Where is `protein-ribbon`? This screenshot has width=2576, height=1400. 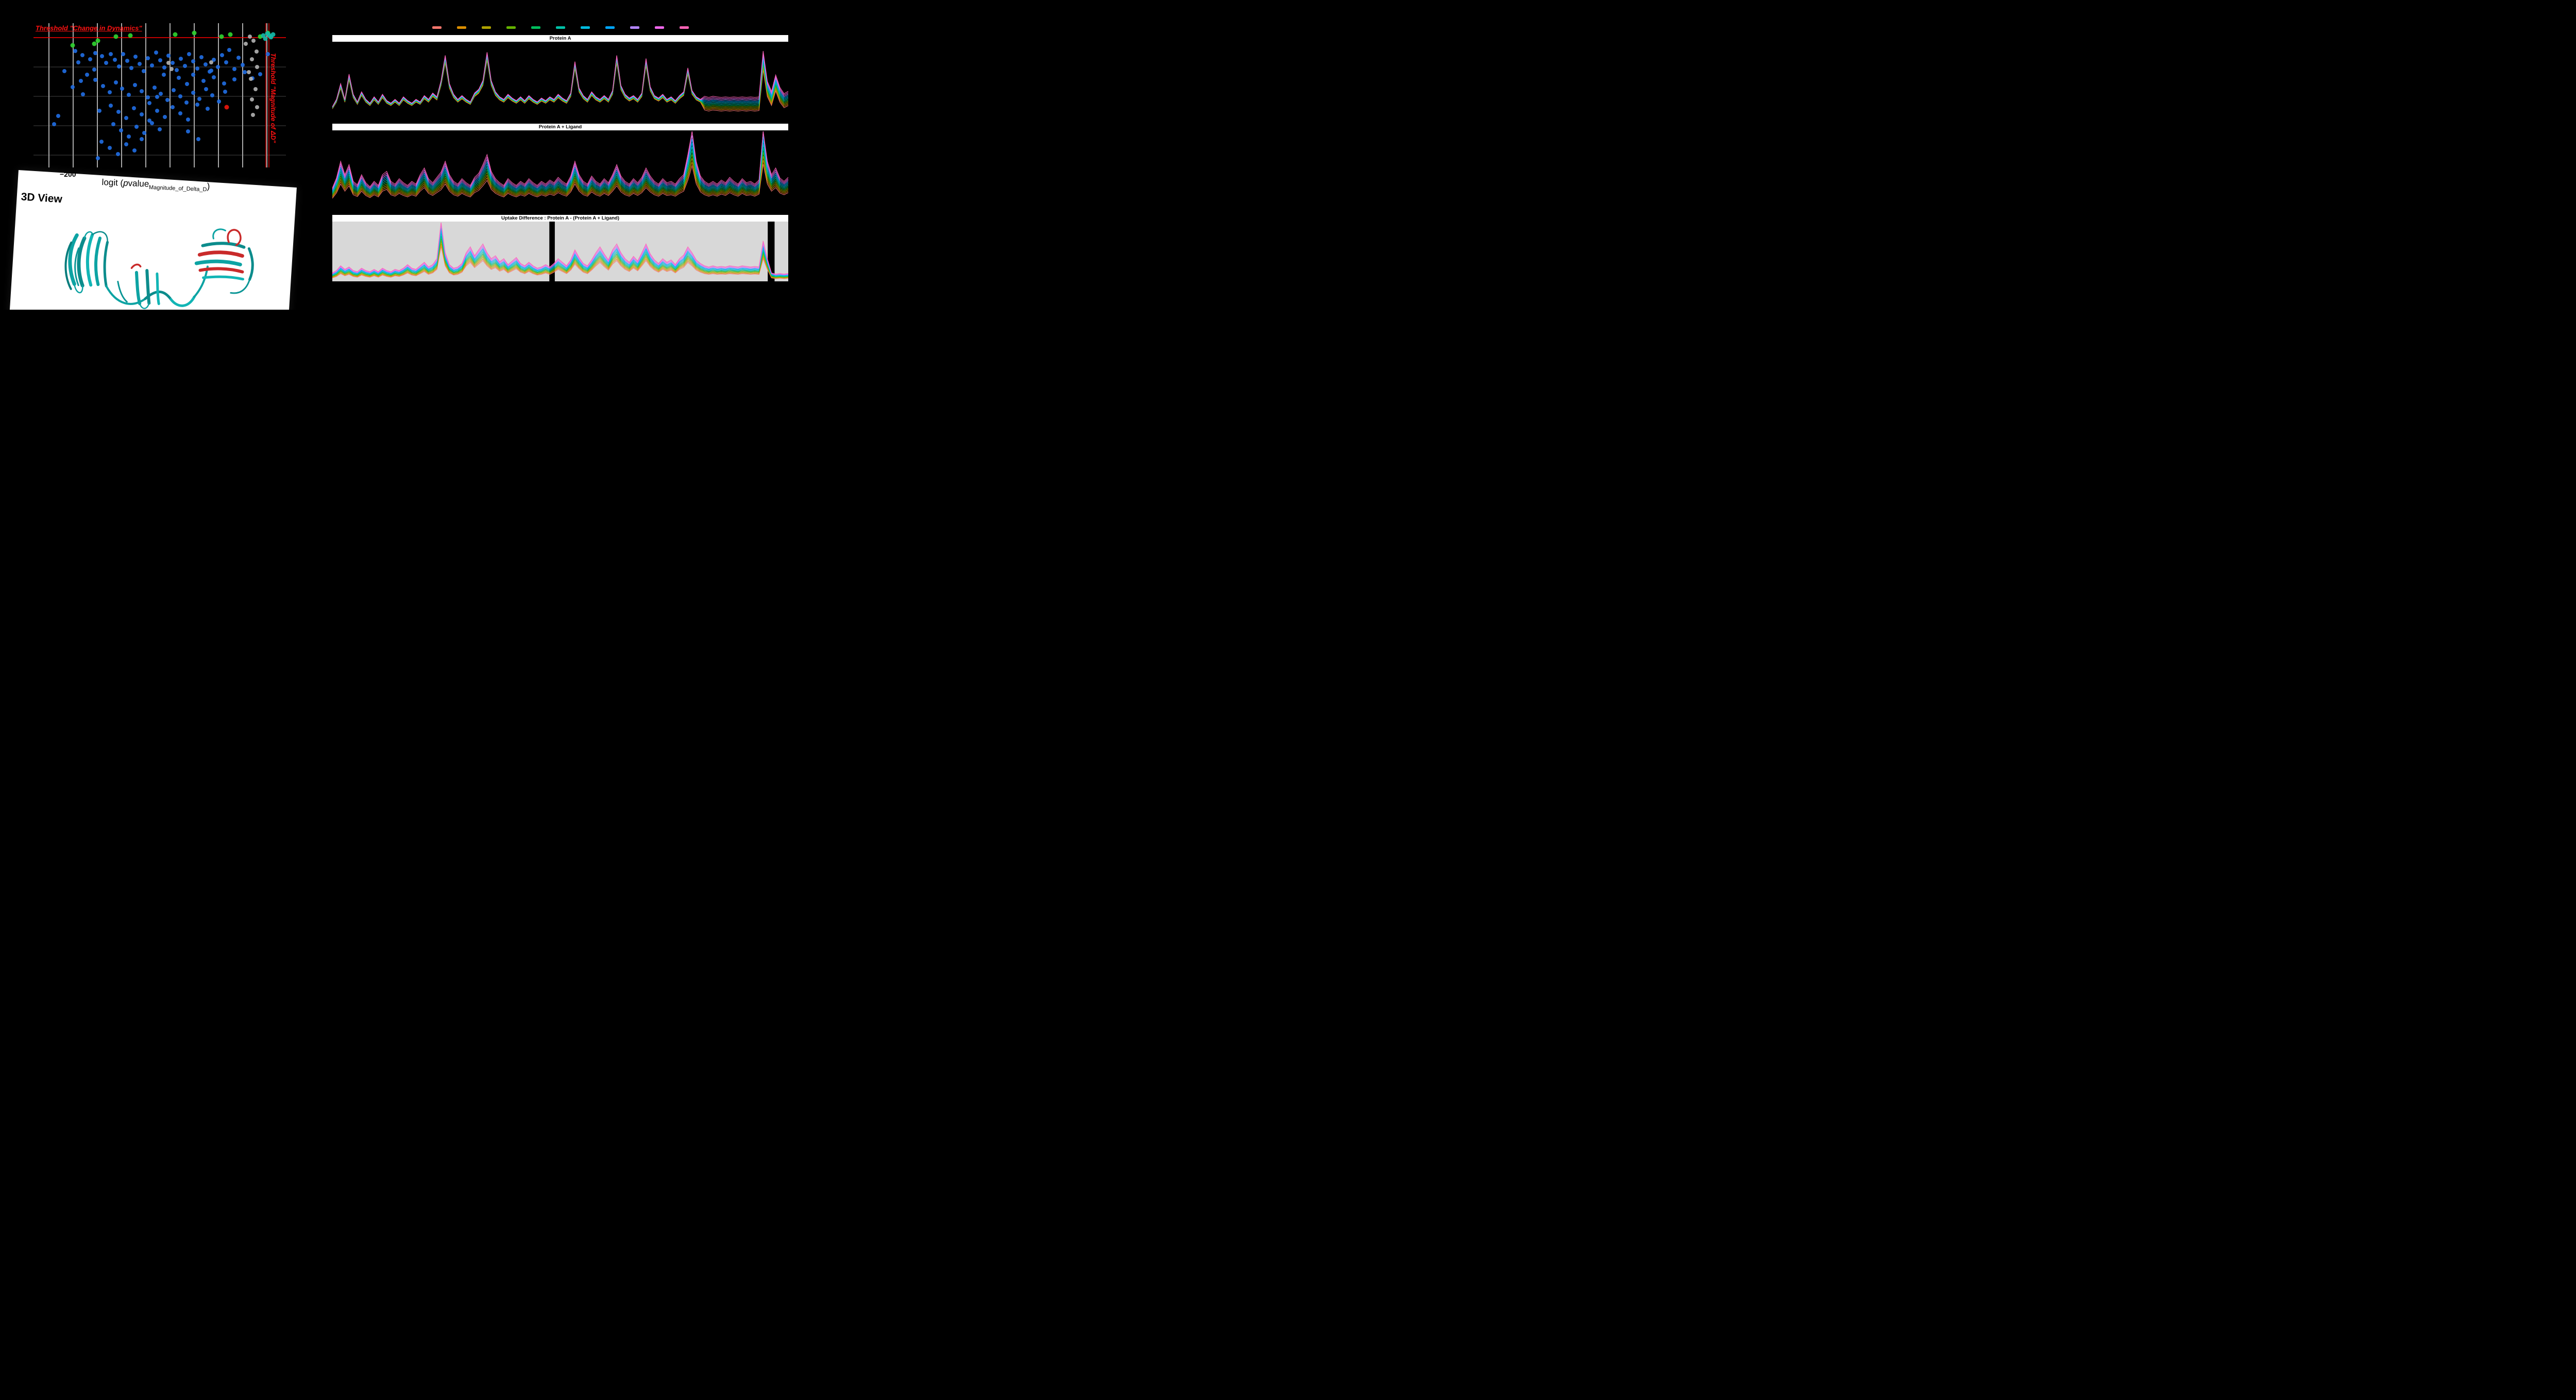
protein-ribbon is located at coordinates (151, 257).